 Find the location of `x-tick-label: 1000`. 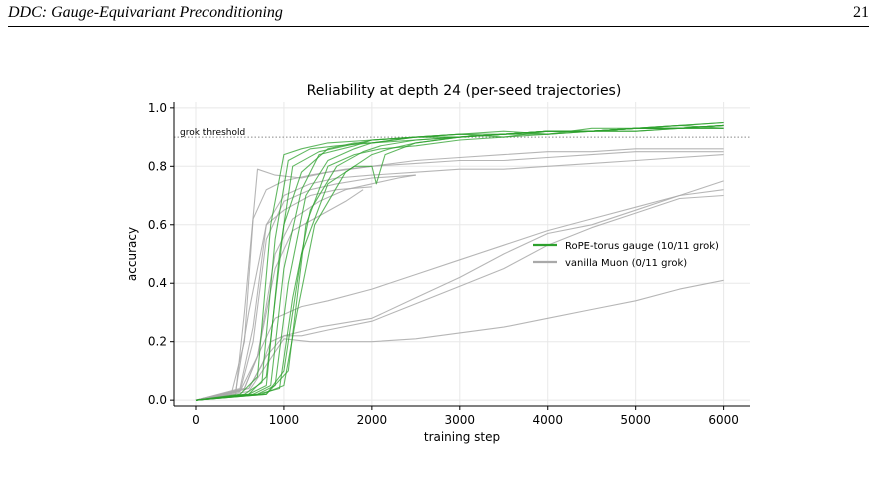

x-tick-label: 1000 is located at coordinates (284, 420).